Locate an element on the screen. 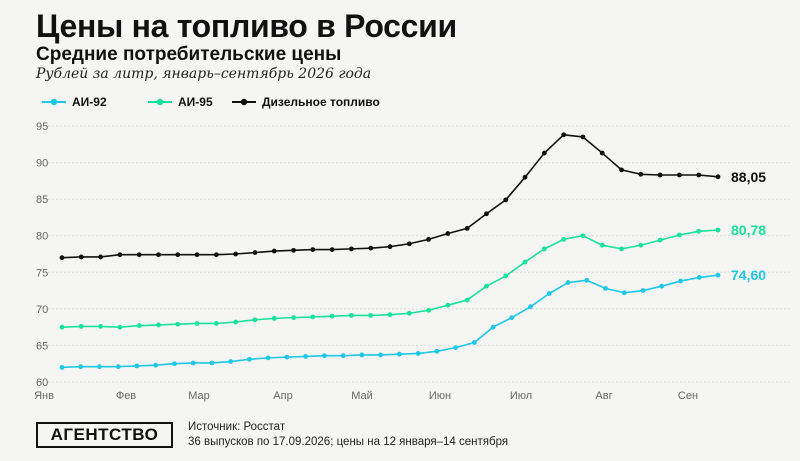 The height and width of the screenshot is (461, 800). agency-logo: АГЕНТСТВО is located at coordinates (104, 435).